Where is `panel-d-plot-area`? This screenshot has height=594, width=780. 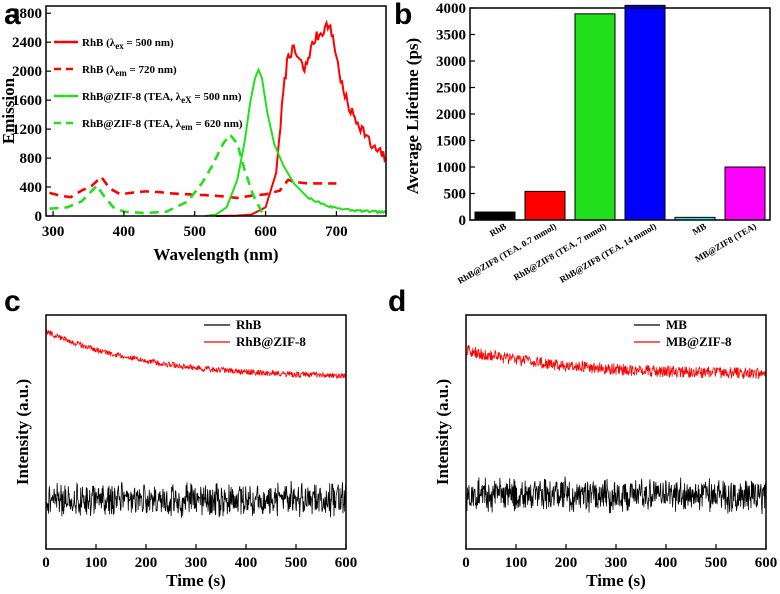 panel-d-plot-area is located at coordinates (616, 429).